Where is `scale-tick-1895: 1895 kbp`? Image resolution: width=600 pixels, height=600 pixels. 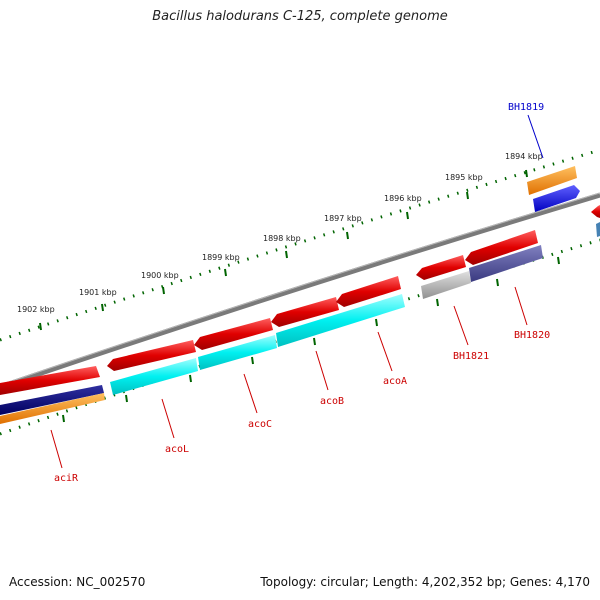 scale-tick-1895: 1895 kbp is located at coordinates (464, 177).